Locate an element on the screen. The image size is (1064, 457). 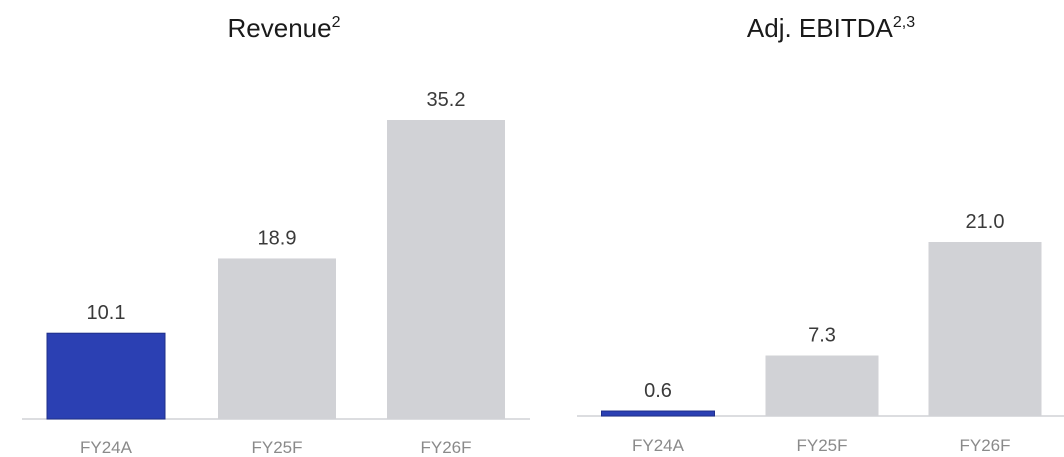
revenue-bar-fy26f is located at coordinates (446, 269).